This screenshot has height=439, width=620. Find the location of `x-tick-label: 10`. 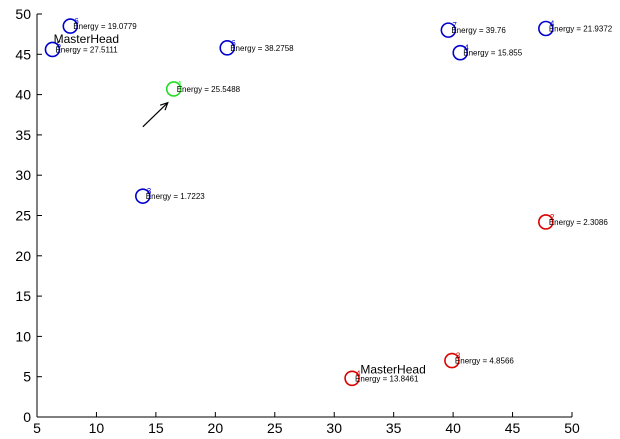

x-tick-label: 10 is located at coordinates (97, 428).